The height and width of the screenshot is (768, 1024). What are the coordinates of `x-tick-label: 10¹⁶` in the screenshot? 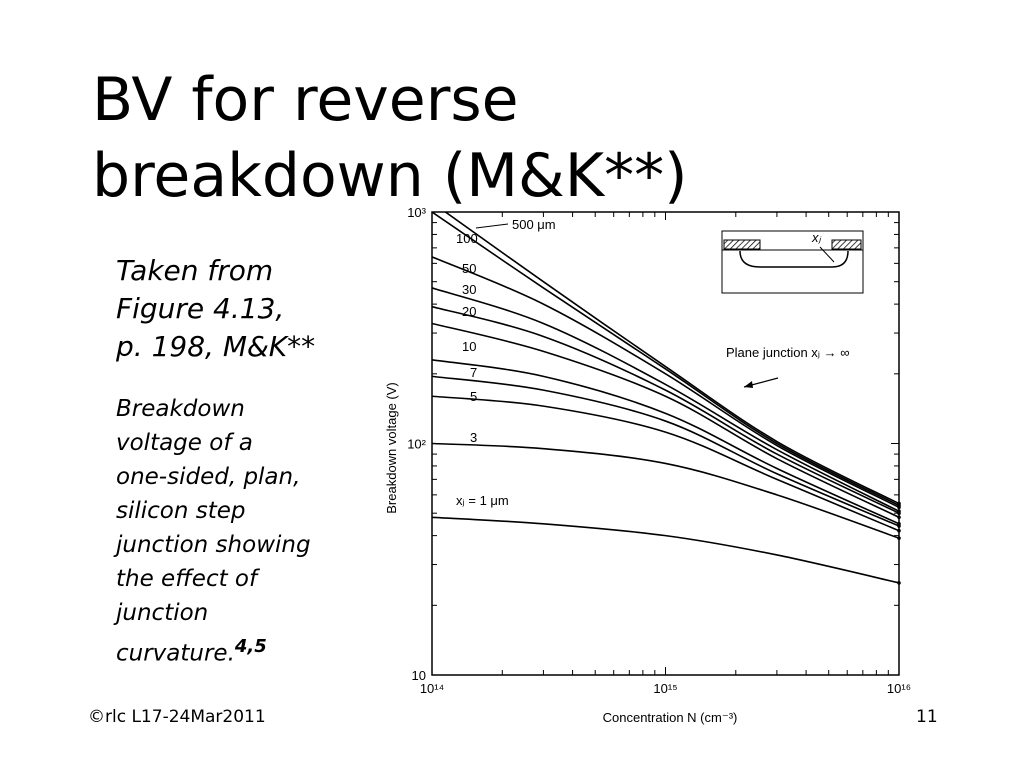 It's located at (899, 688).